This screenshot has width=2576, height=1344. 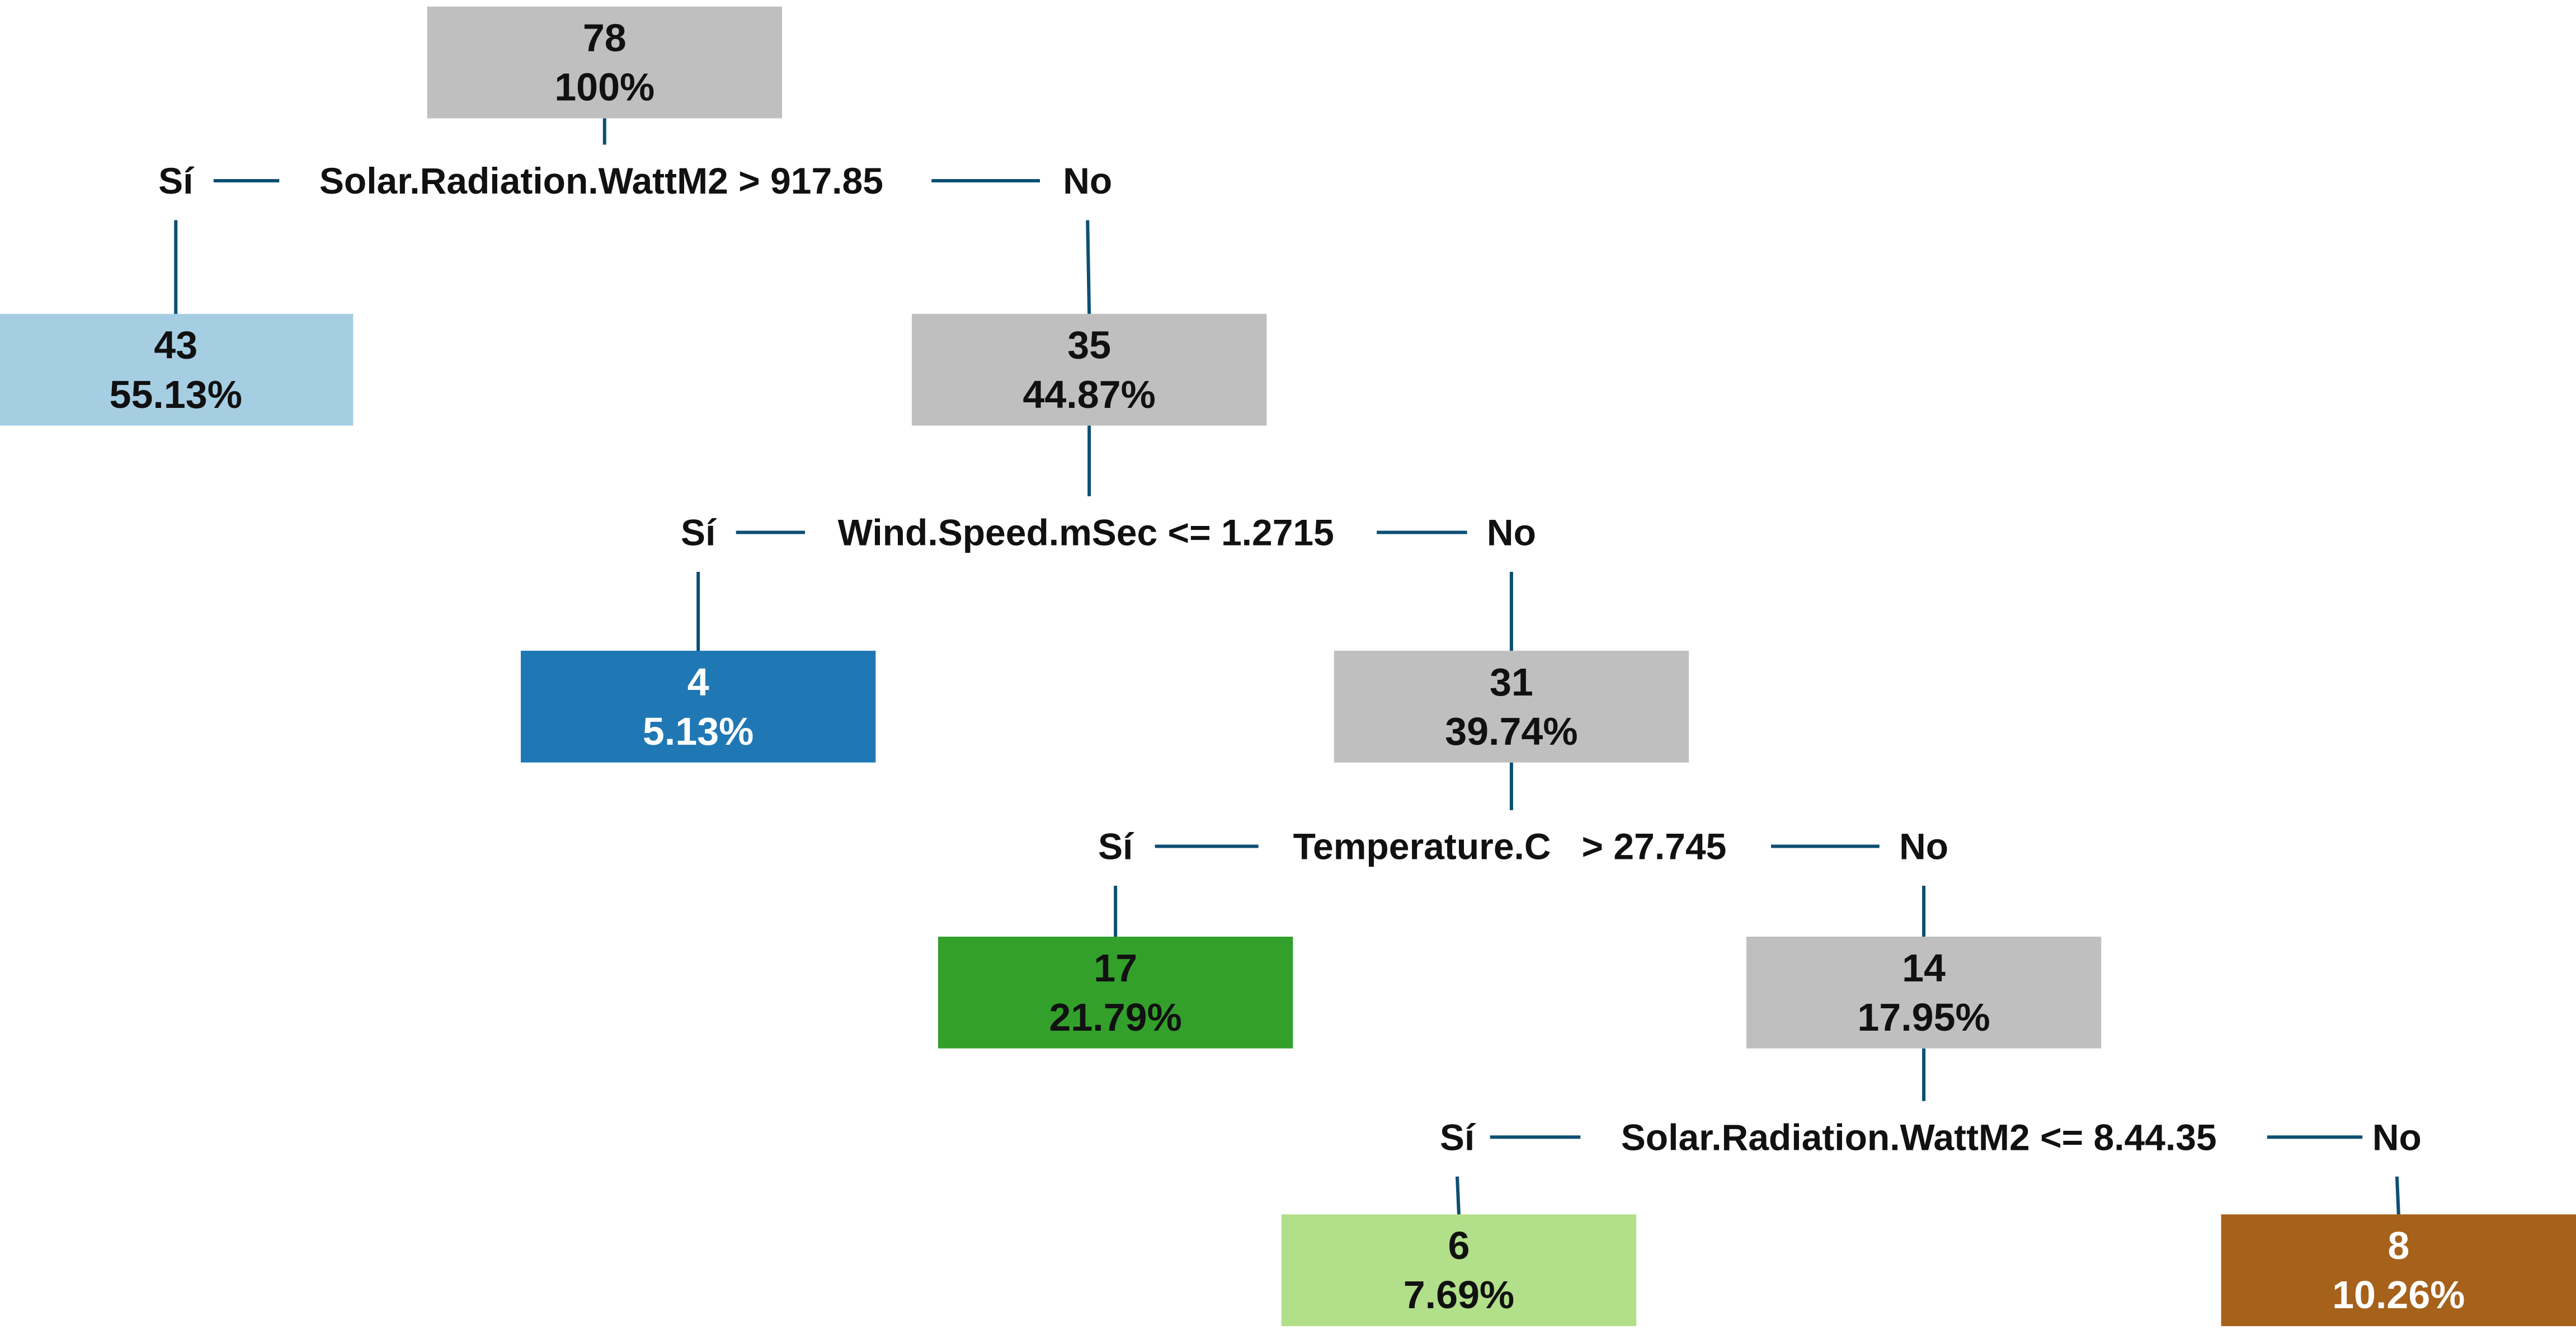 I want to click on node-percent: 39.74%, so click(x=1511, y=731).